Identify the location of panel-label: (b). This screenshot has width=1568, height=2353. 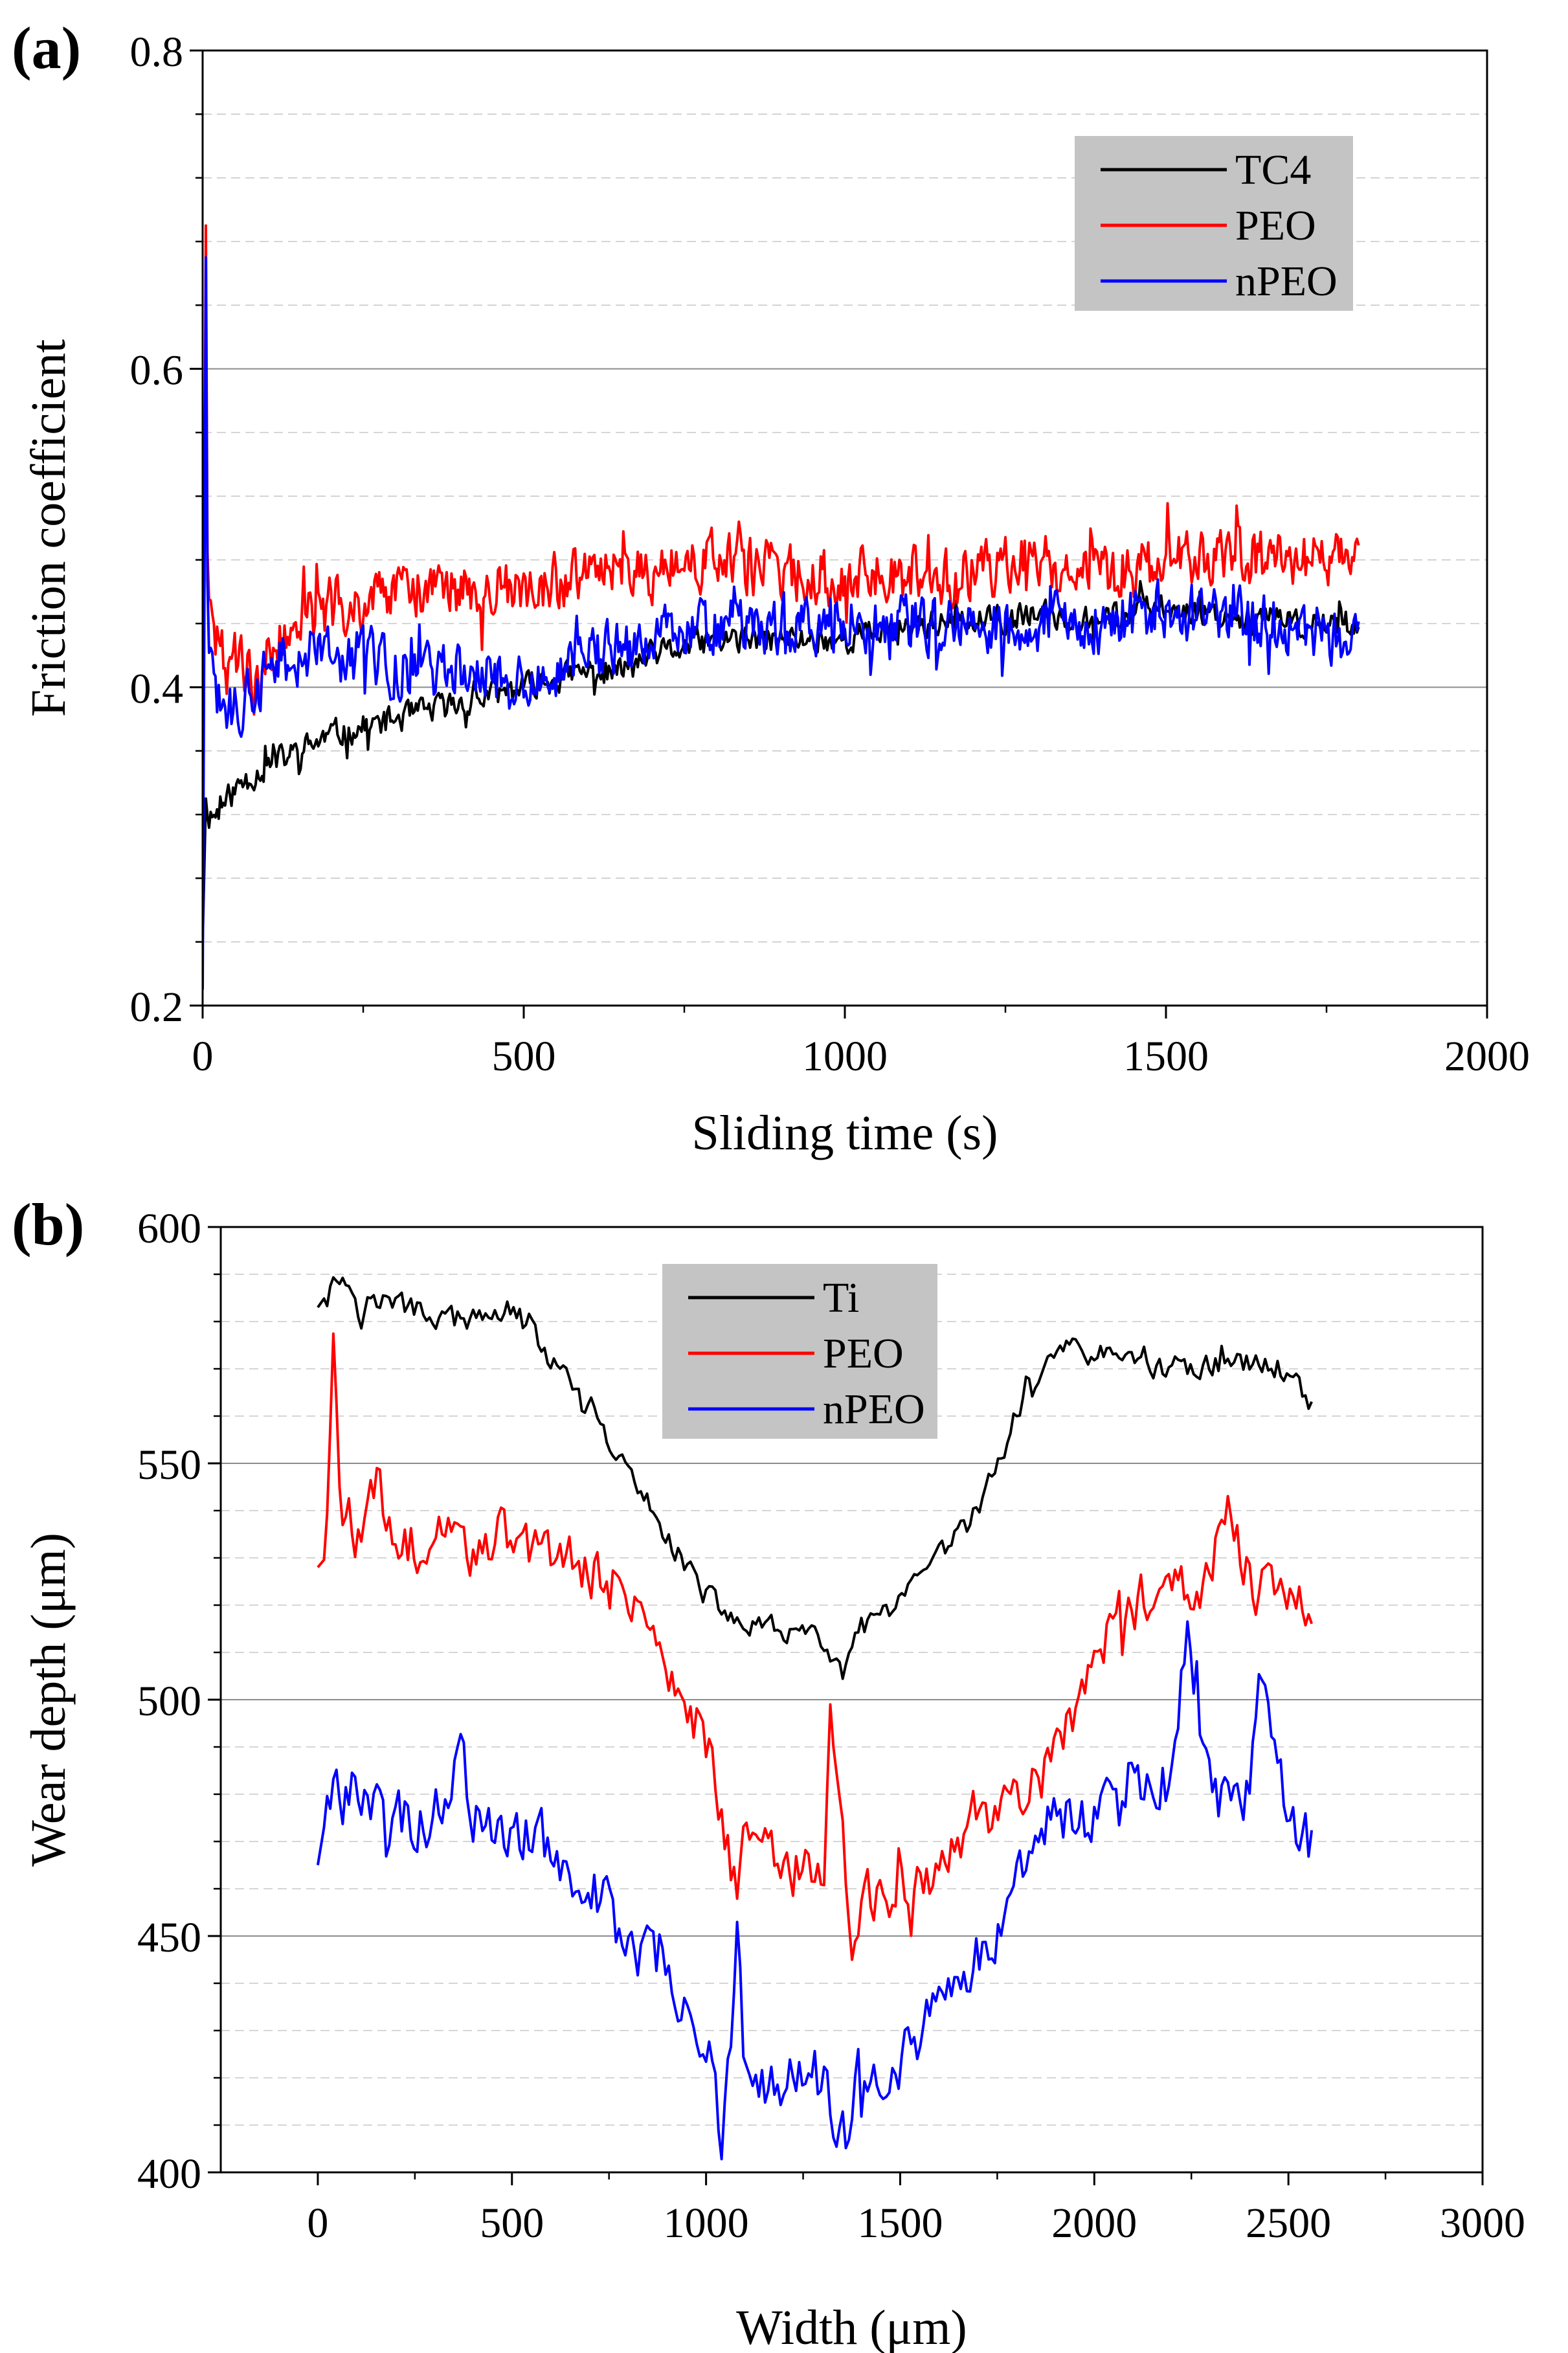
(48, 1224).